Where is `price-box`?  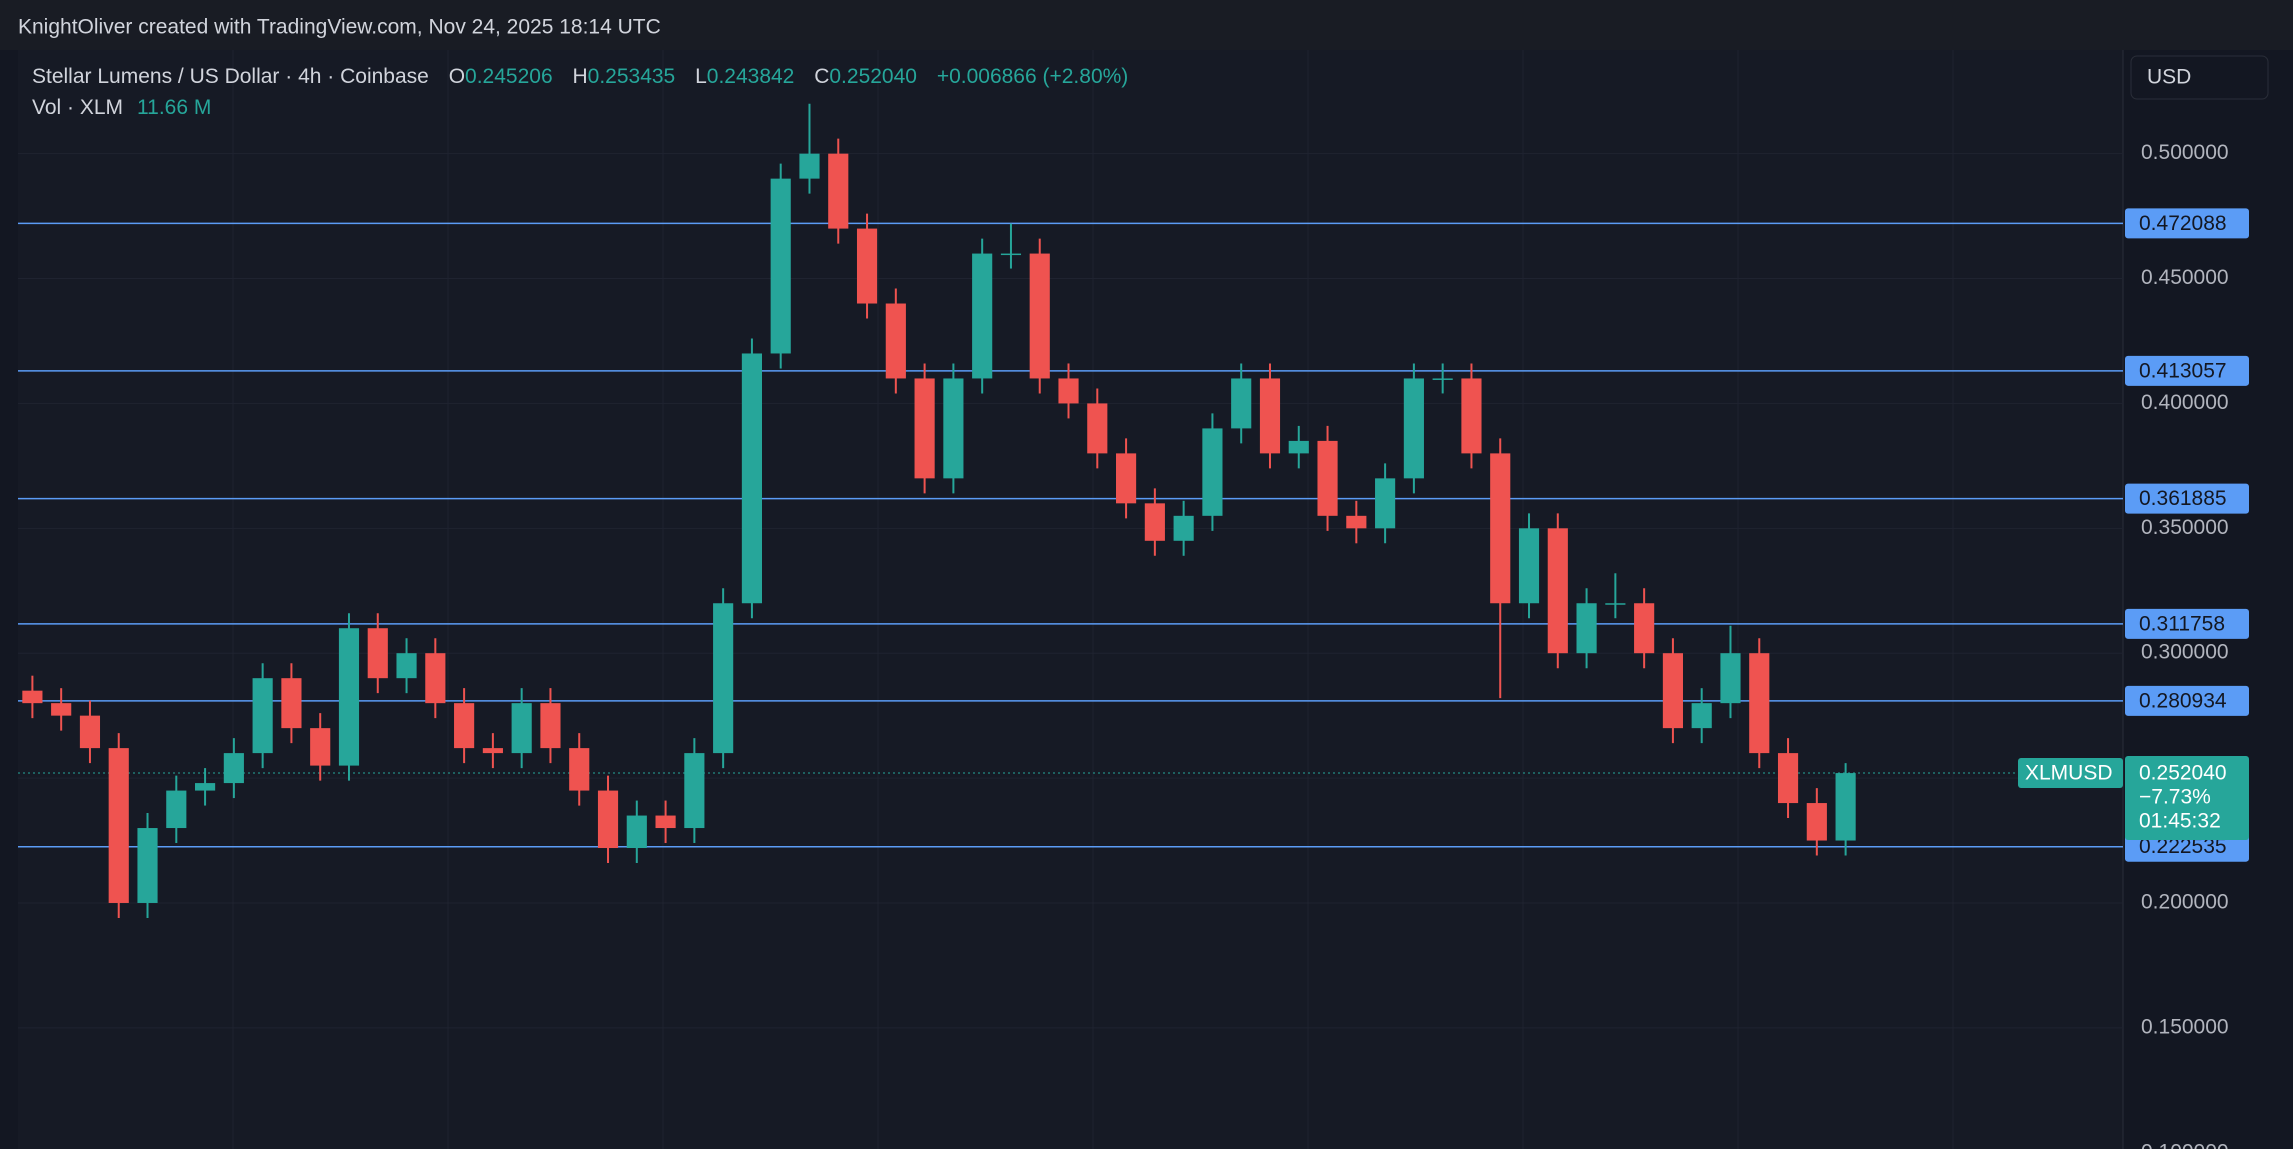
price-box is located at coordinates (2187, 797).